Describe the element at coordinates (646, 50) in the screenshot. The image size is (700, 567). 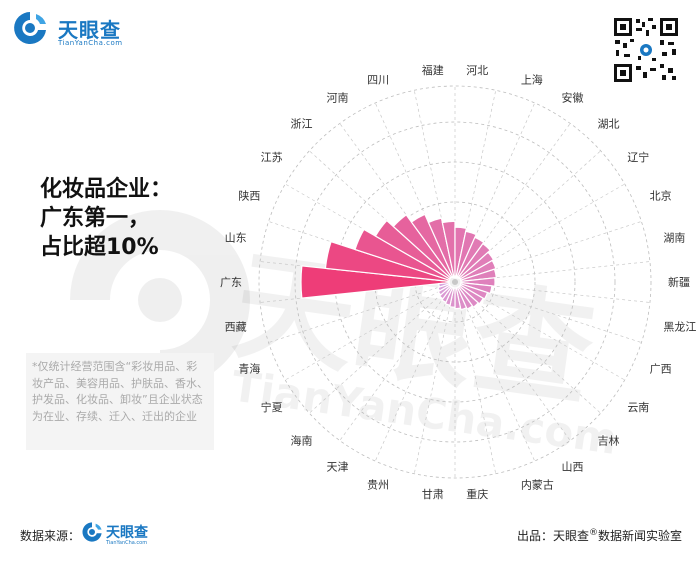
I see `qr-code-icon` at that location.